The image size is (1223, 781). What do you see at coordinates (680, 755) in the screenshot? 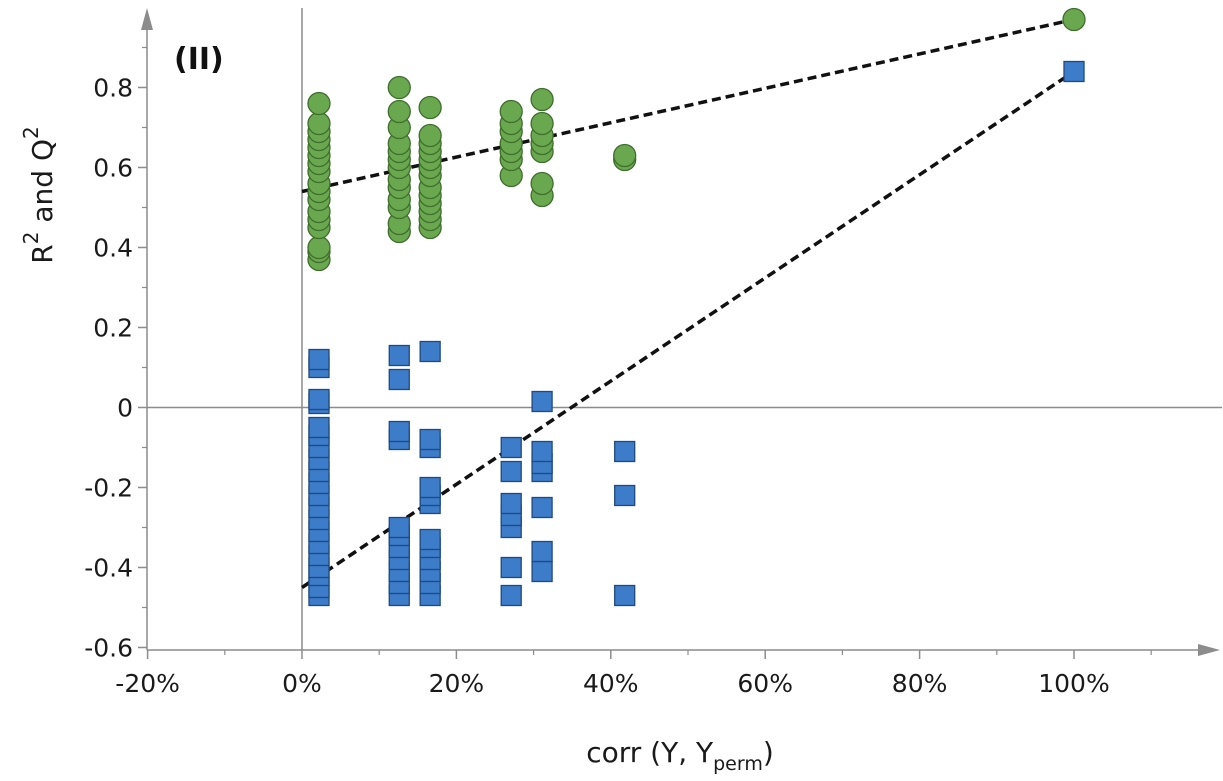
I see `x-axis-title: corr (Y, Yperm)` at bounding box center [680, 755].